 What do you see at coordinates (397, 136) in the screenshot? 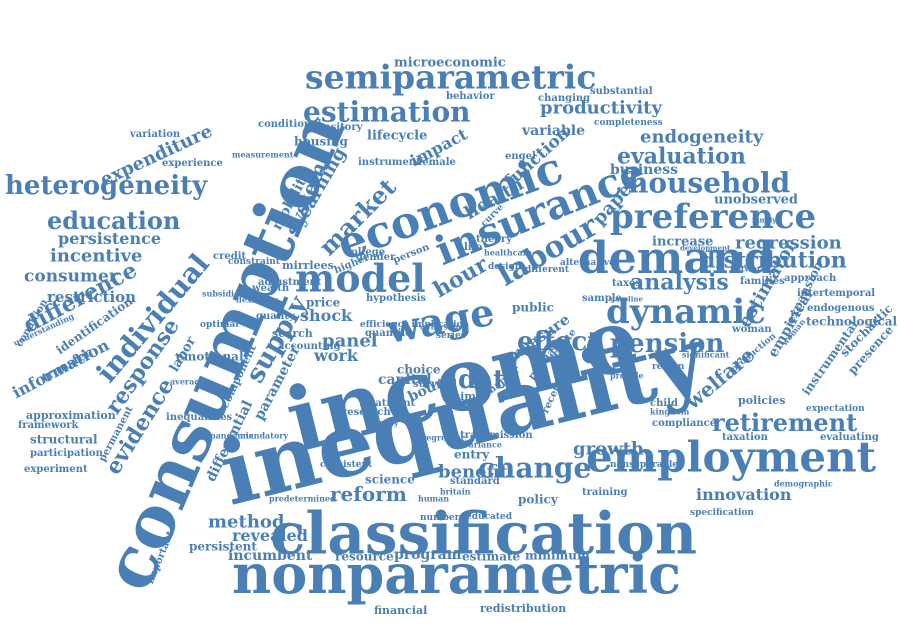
I see `cloud-word-58: lifecycle` at bounding box center [397, 136].